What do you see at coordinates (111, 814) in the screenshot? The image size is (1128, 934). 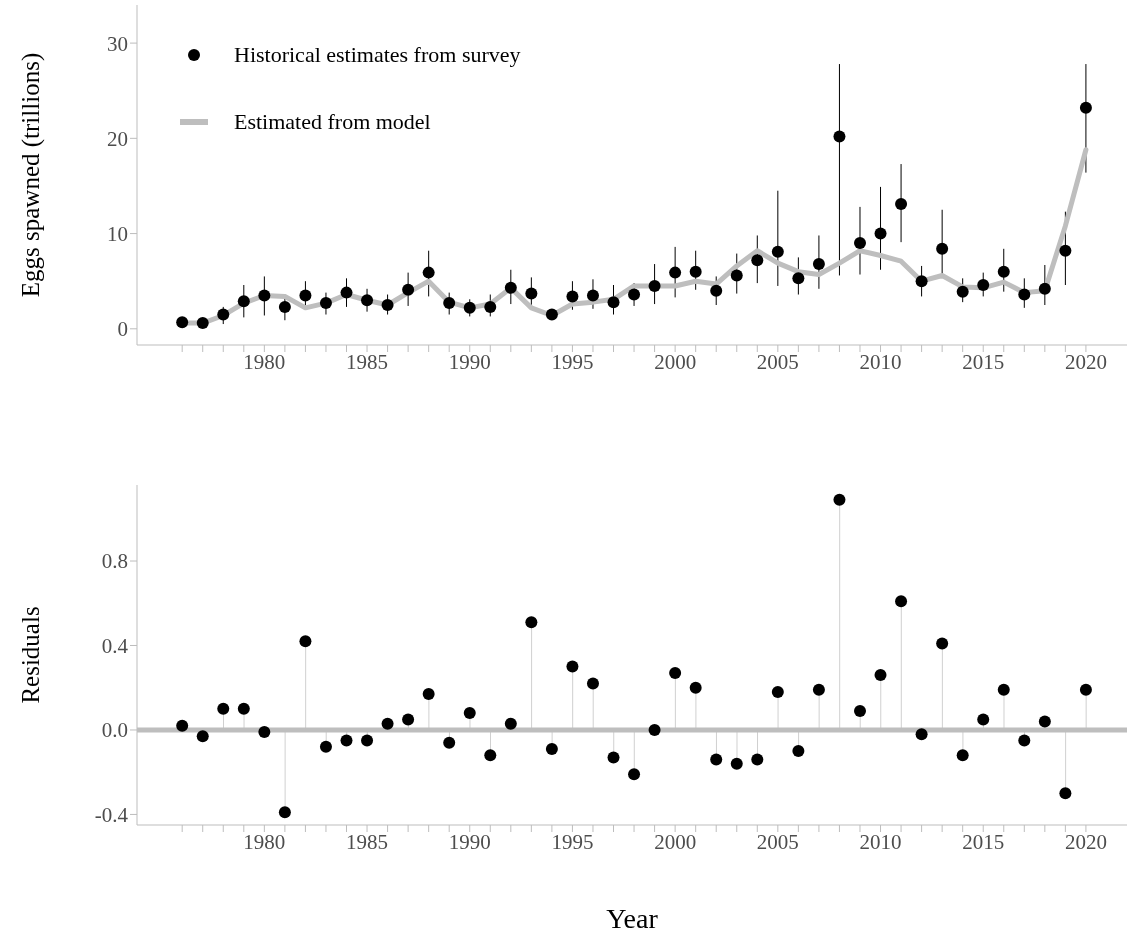 I see `y-tick-label: -0.4` at bounding box center [111, 814].